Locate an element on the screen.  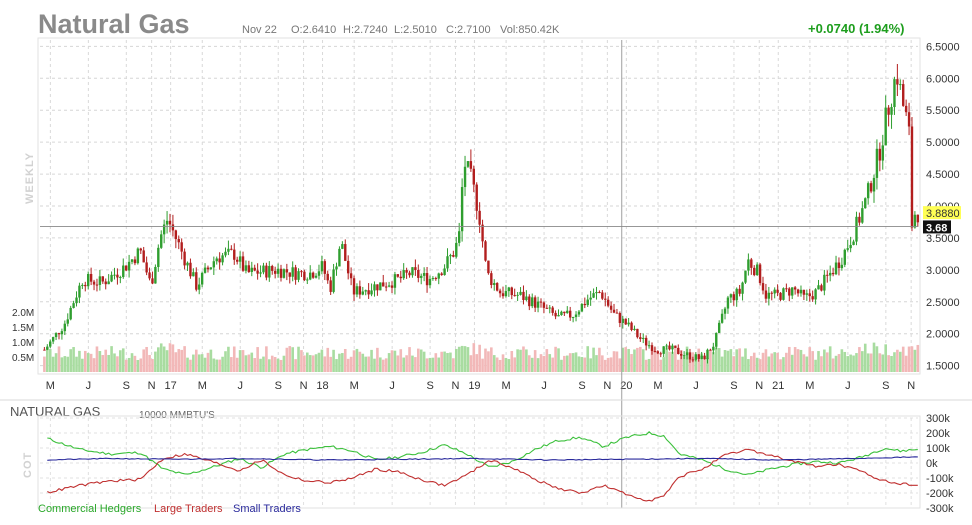
cot-axis: -300k -200k -100k 0k 100k 200k 300k is located at coordinates (940, 464).